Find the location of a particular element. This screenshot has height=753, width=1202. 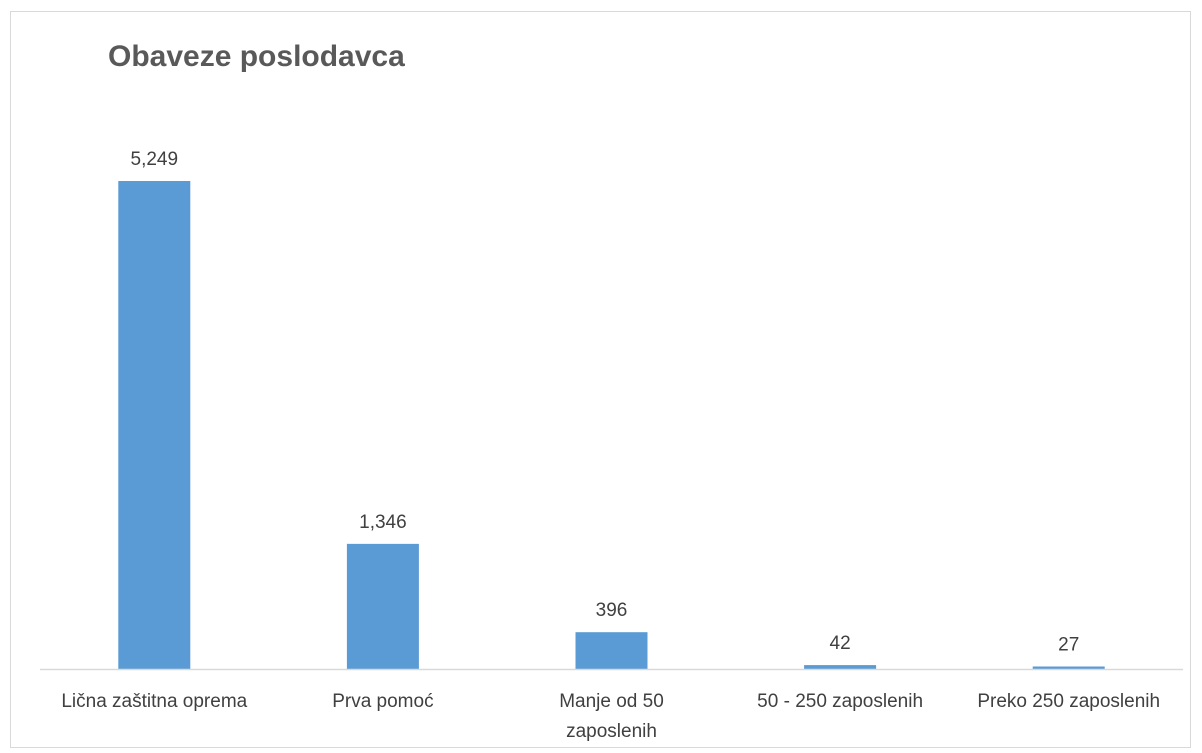

data-label-1: 1,346 is located at coordinates (383, 522).